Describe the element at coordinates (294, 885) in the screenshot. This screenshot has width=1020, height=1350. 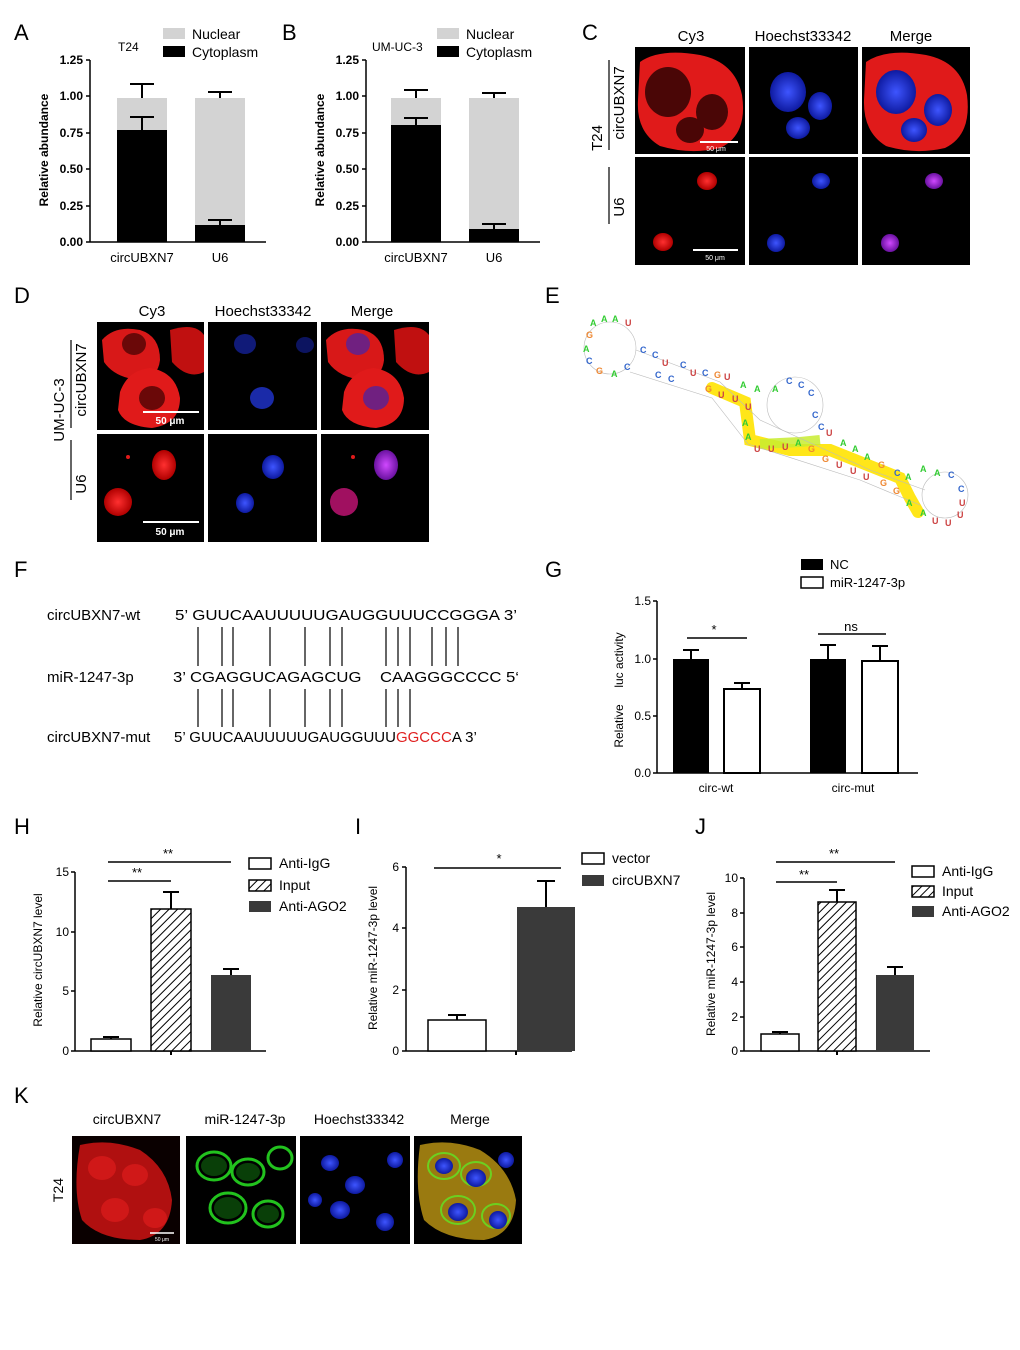
I see `legend-label-input: Input` at that location.